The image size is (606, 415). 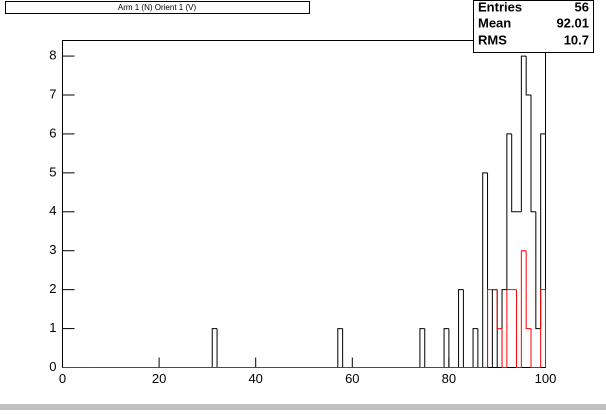 I want to click on stats-label: RMS, so click(x=492, y=39).